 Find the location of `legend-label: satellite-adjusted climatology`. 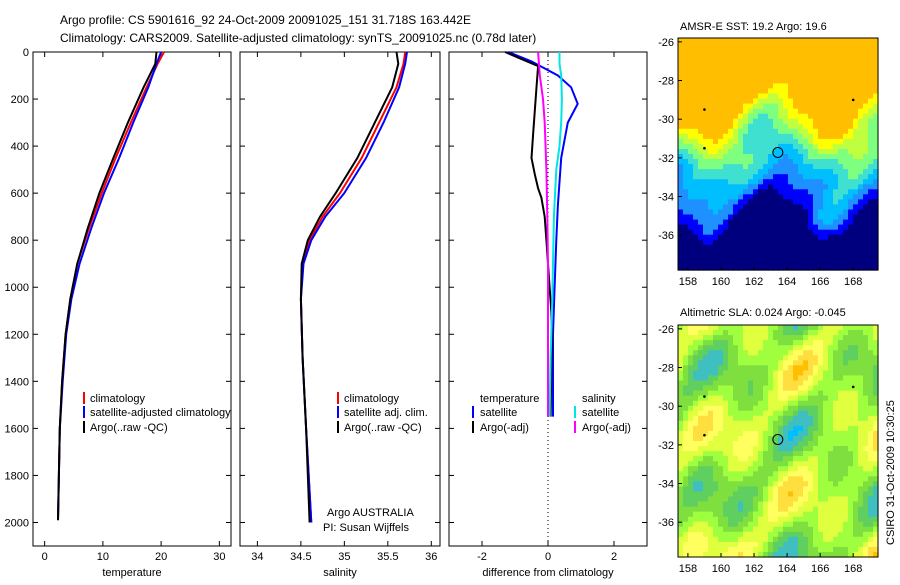

legend-label: satellite-adjusted climatology is located at coordinates (160, 413).